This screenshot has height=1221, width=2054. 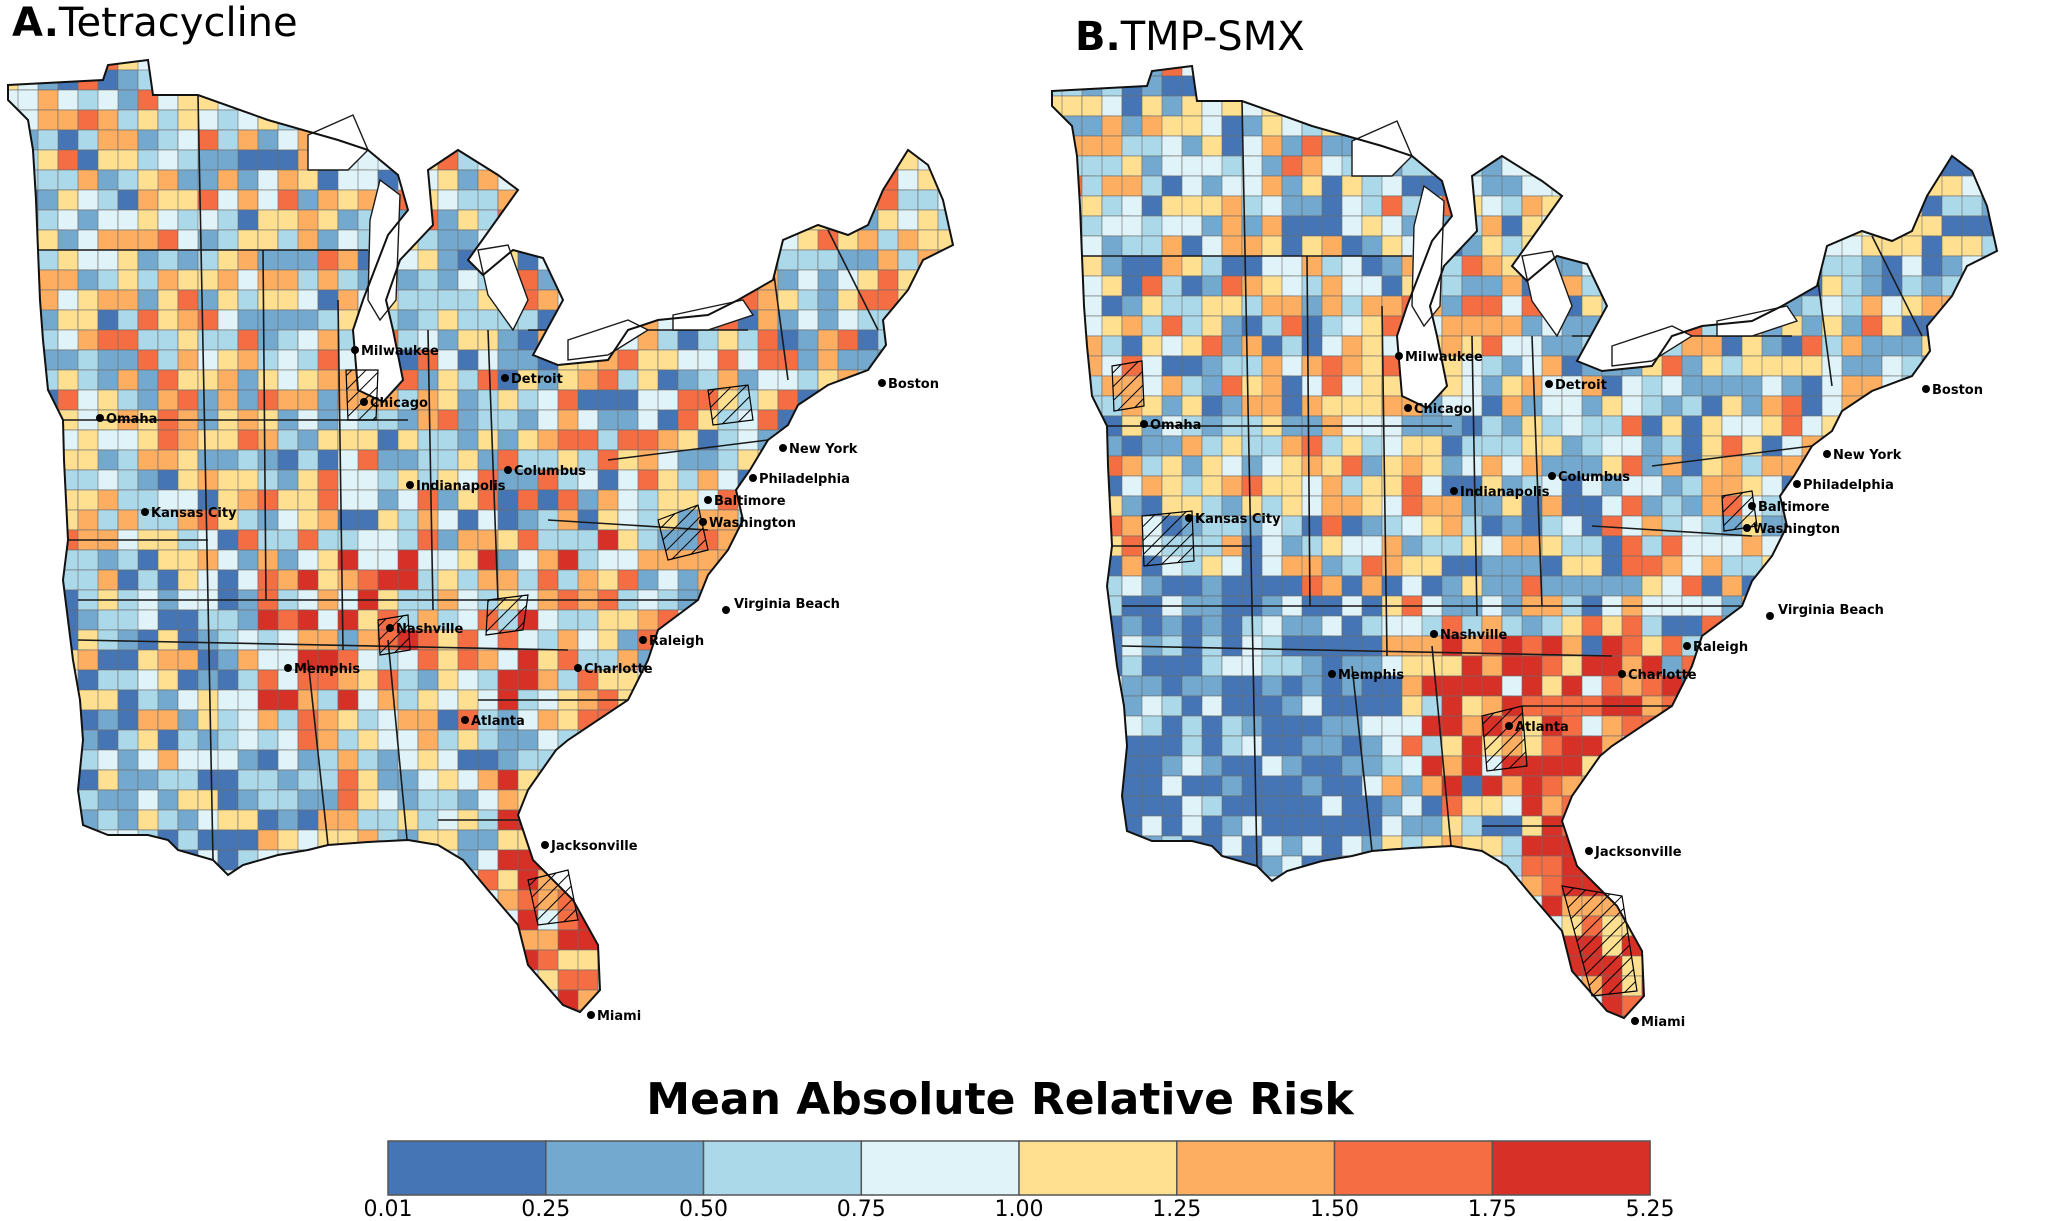 What do you see at coordinates (1662, 675) in the screenshot?
I see `city-label: Charlotte` at bounding box center [1662, 675].